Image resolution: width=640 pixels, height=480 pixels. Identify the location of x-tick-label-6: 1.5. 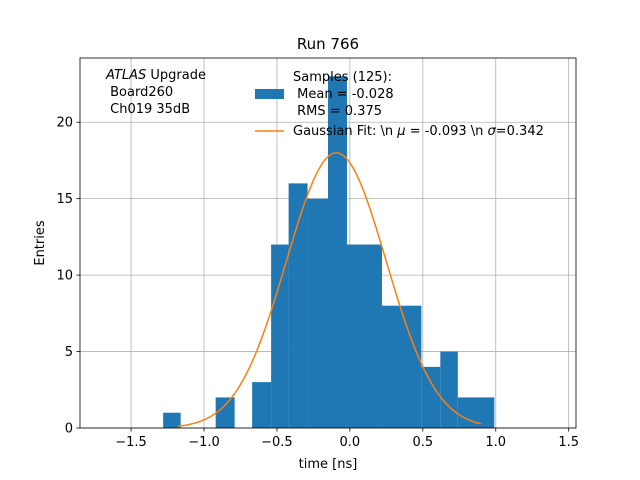
(568, 442).